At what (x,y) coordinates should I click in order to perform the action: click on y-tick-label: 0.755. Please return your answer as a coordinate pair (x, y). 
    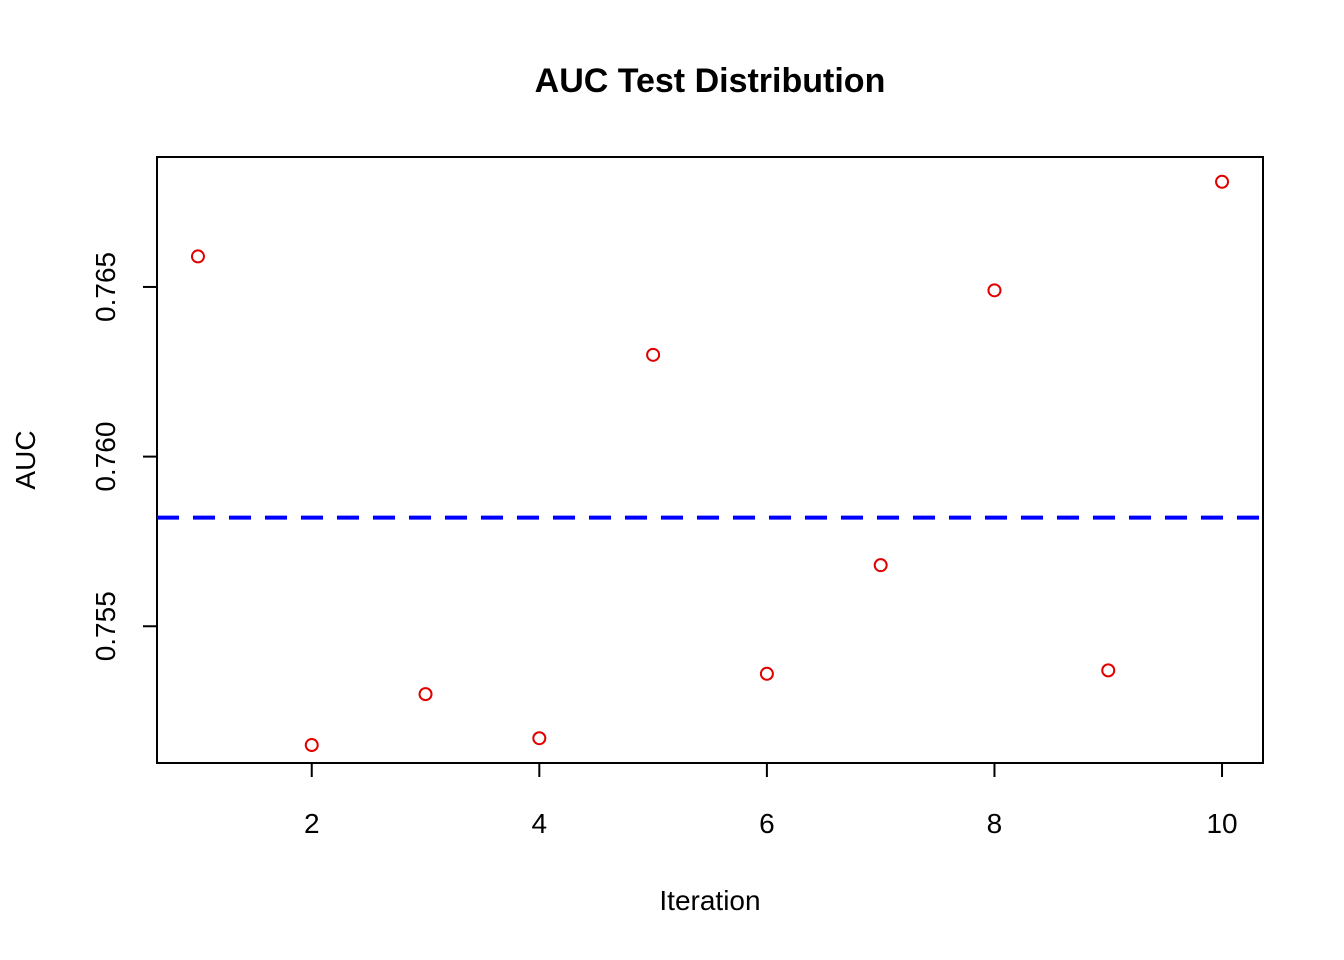
    Looking at the image, I should click on (105, 626).